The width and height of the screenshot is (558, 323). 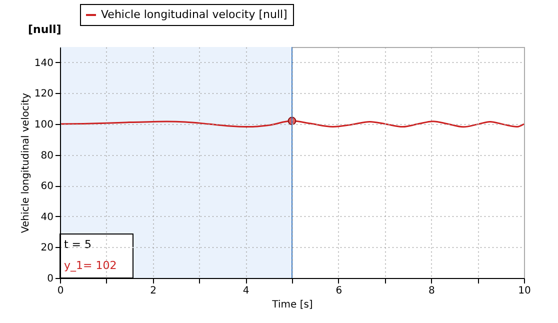 I want to click on x-tick-label: 6, so click(x=339, y=291).